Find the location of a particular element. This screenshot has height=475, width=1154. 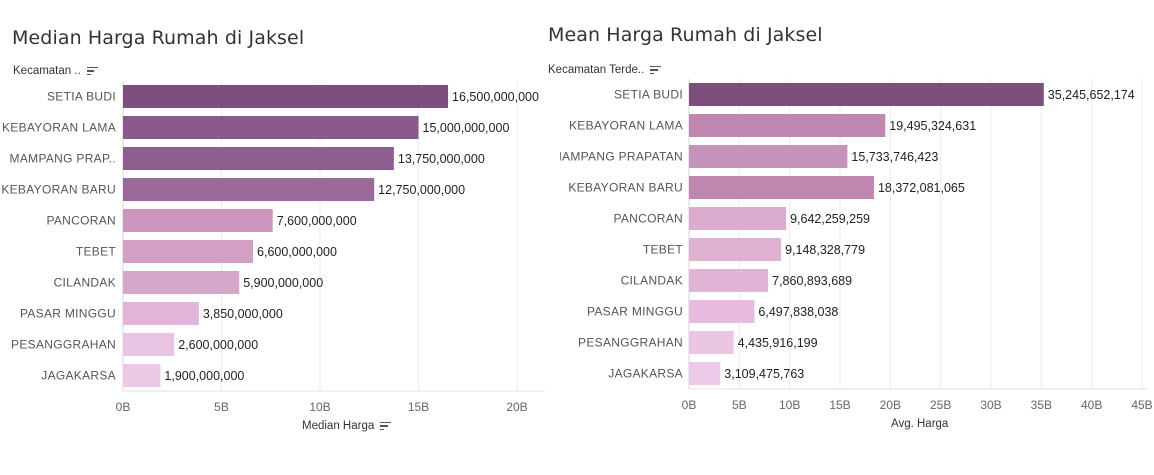

row-header-label: Kecamatan .. is located at coordinates (47, 71).